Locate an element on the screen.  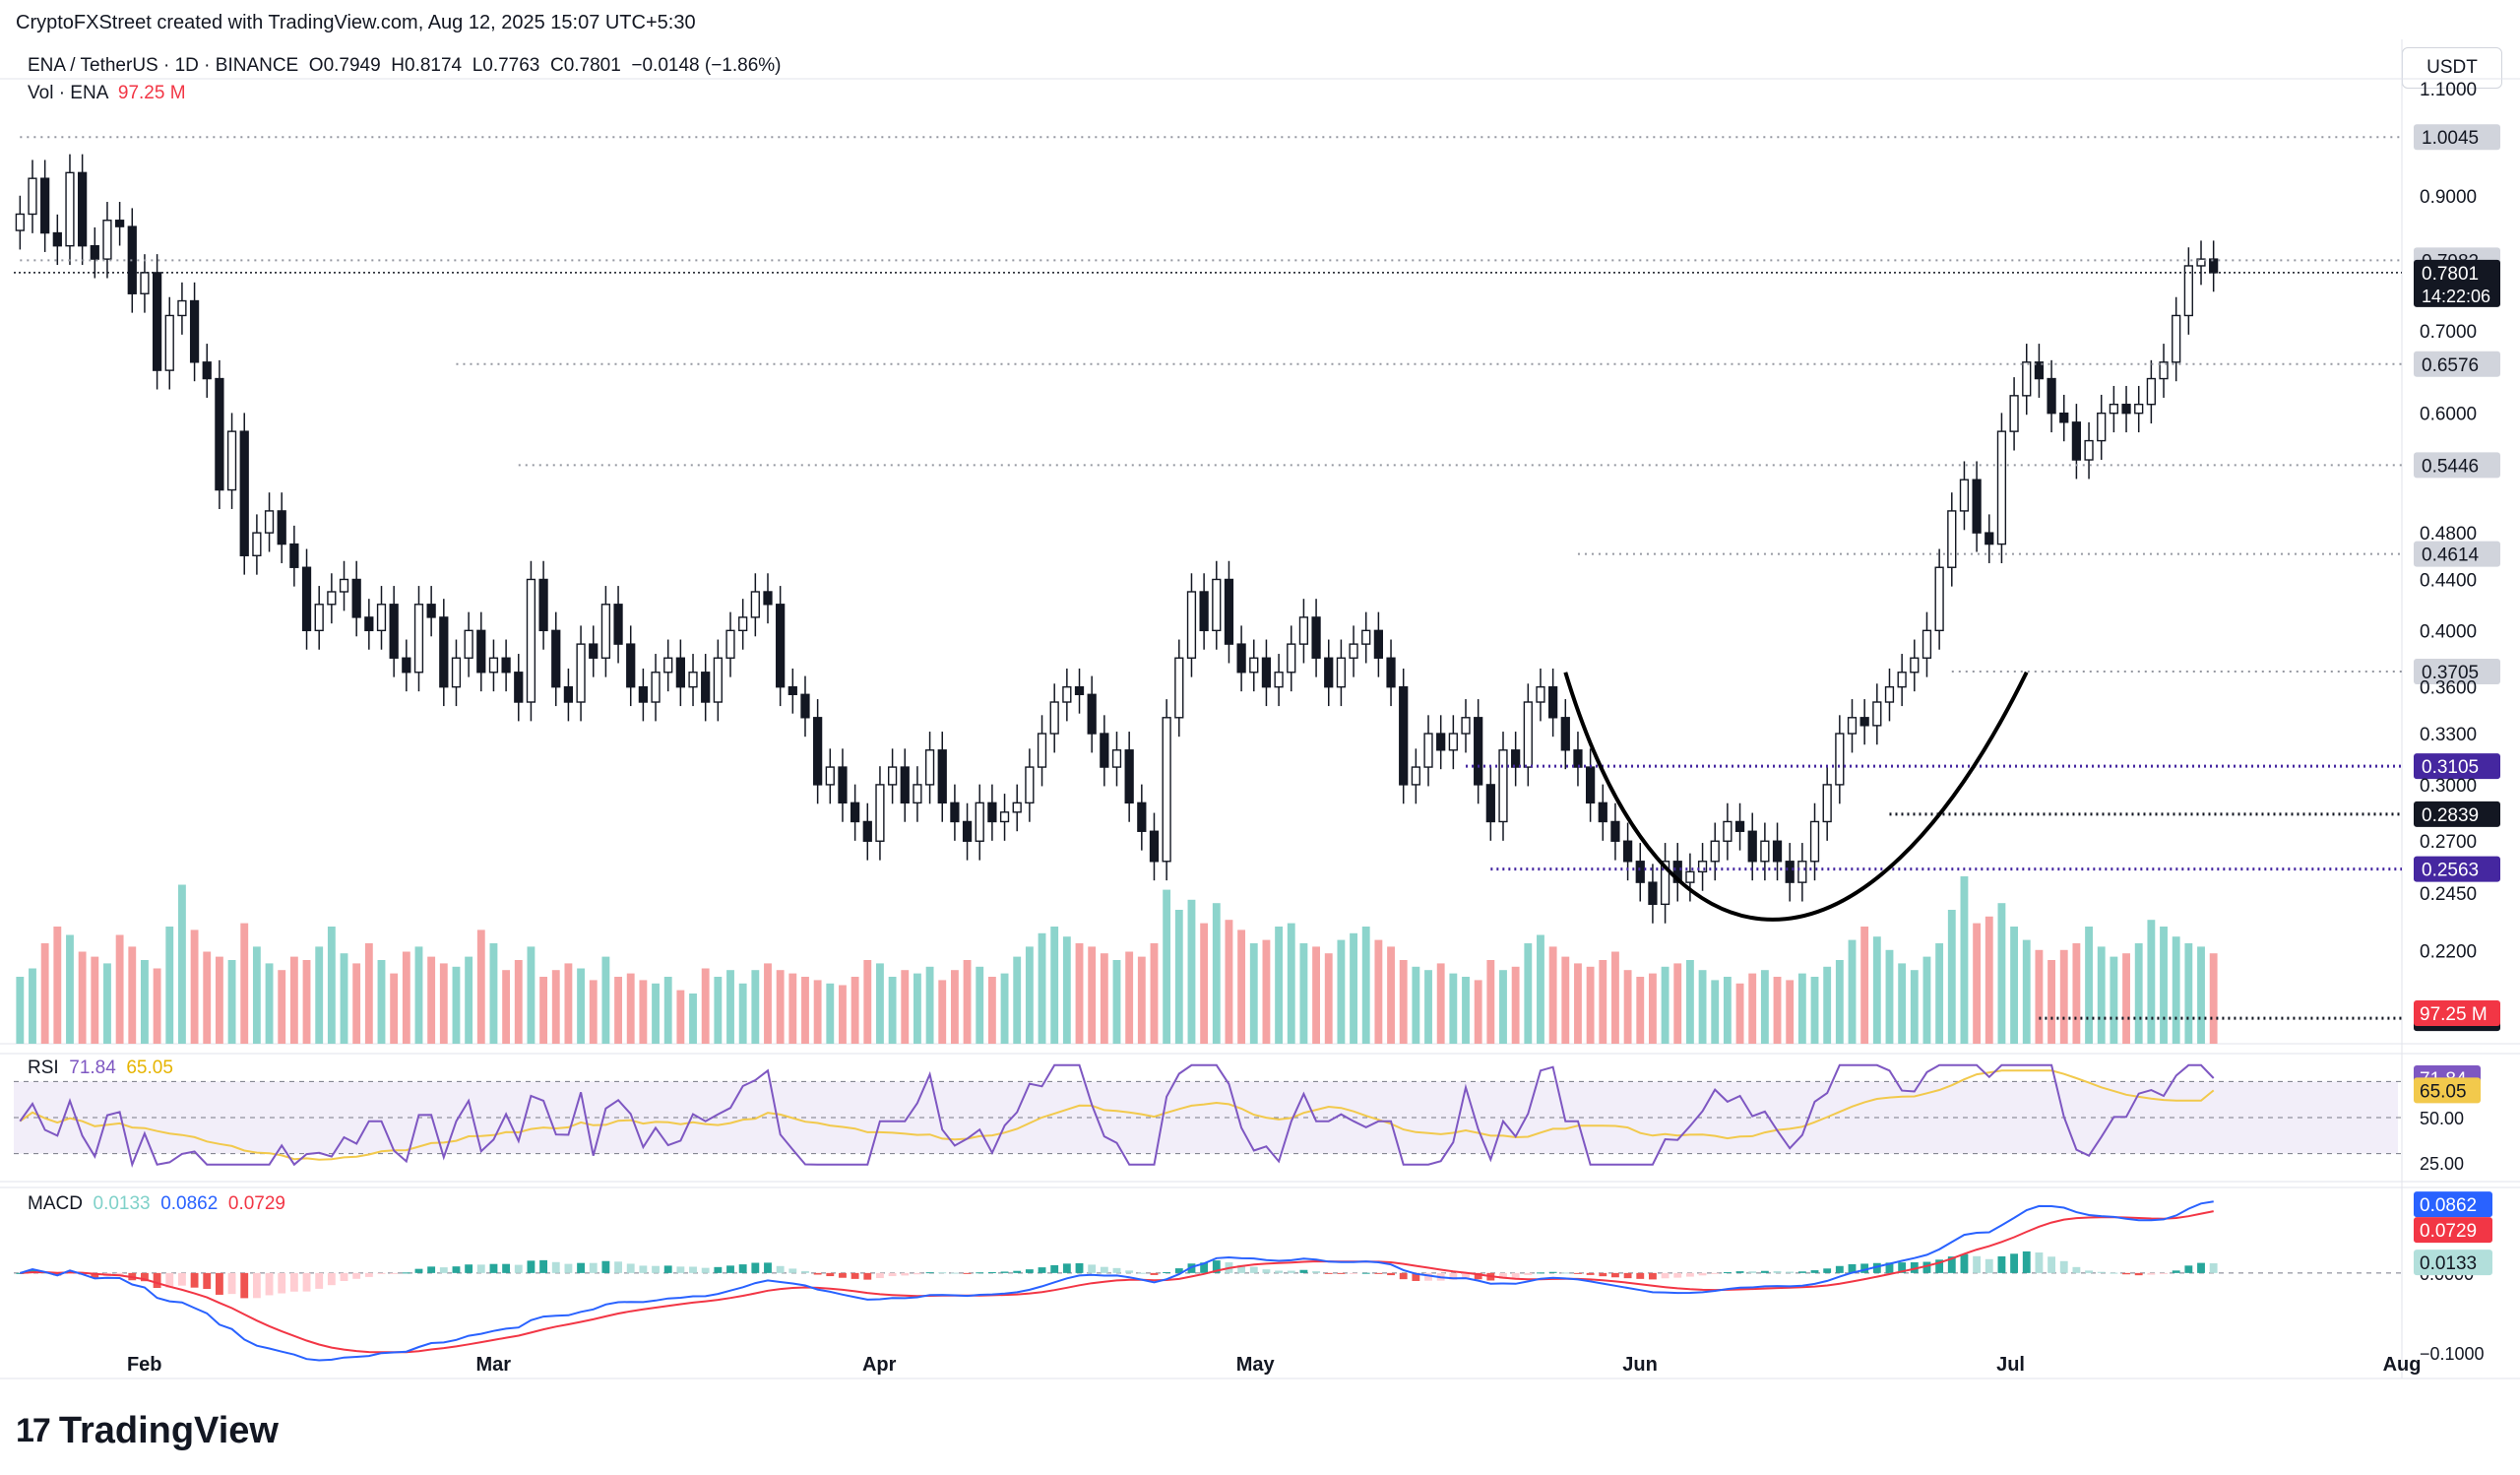
volume-value: 97.25 M is located at coordinates (151, 93).